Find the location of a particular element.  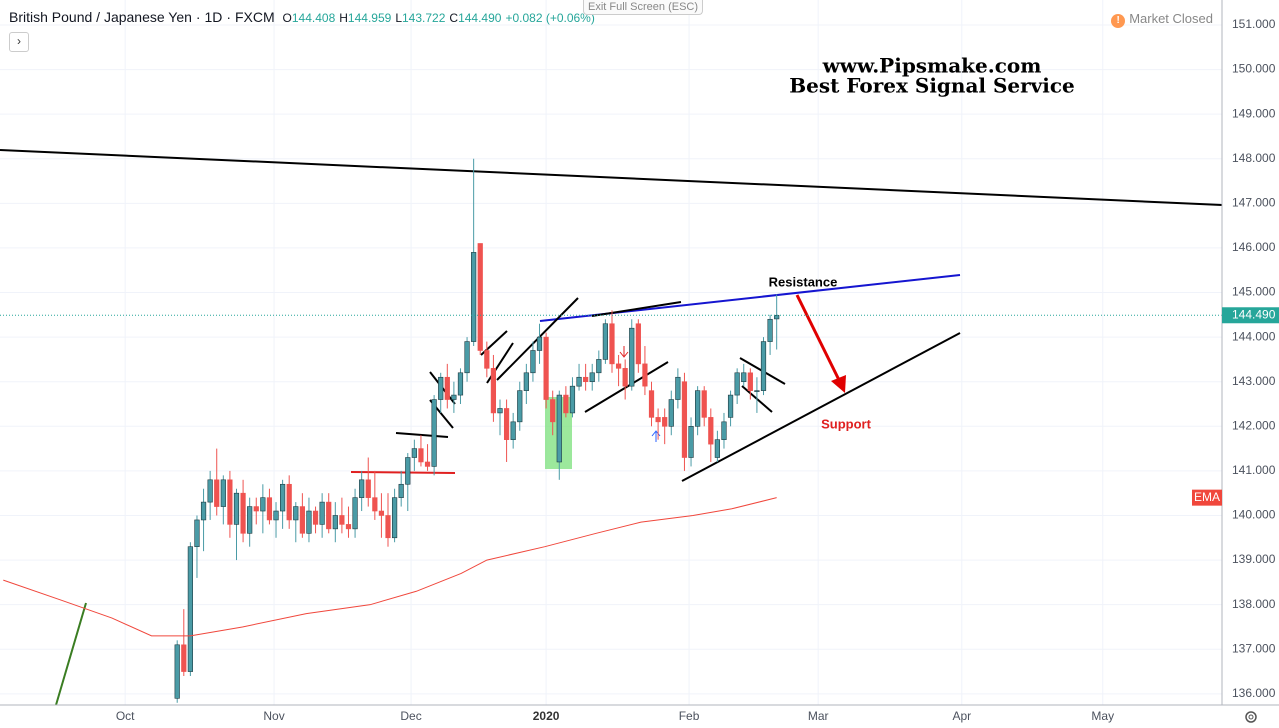

label: L is located at coordinates (398, 18).